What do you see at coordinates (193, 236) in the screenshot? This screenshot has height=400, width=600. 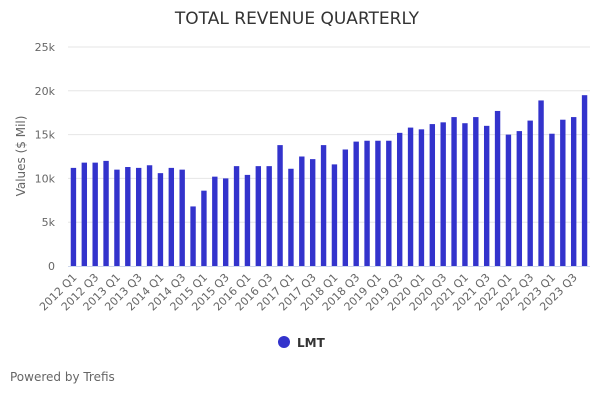 I see `bar-2014-q4` at bounding box center [193, 236].